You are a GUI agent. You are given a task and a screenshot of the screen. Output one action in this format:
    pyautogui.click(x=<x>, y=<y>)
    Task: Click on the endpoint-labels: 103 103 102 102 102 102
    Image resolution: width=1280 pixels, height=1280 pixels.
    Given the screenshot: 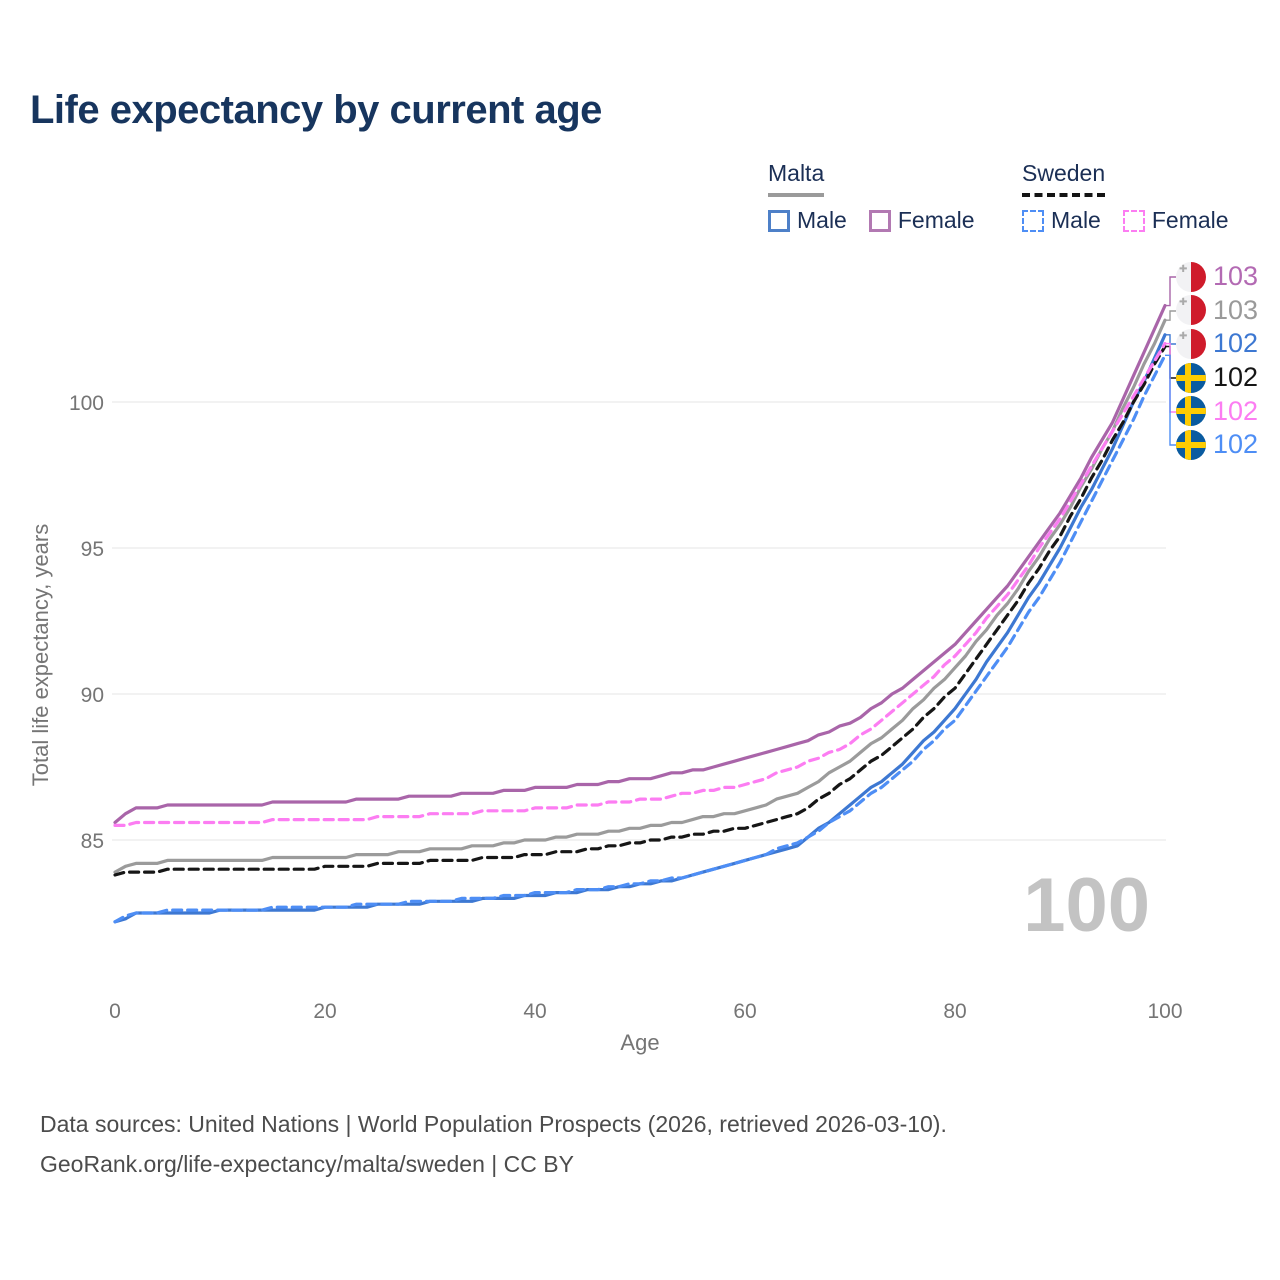 What is the action you would take?
    pyautogui.click(x=1217, y=361)
    